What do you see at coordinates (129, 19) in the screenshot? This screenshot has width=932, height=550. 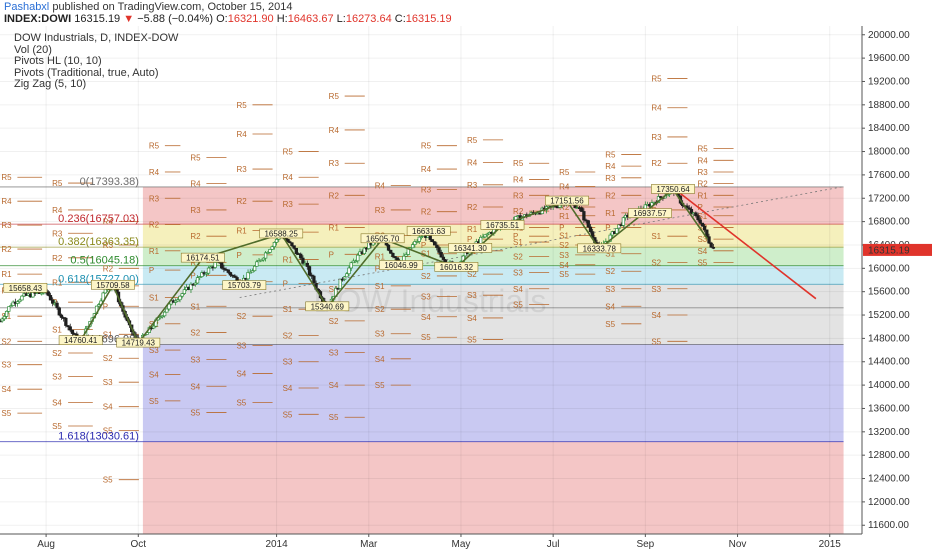 I see `down-arrow-icon: ▼` at bounding box center [129, 19].